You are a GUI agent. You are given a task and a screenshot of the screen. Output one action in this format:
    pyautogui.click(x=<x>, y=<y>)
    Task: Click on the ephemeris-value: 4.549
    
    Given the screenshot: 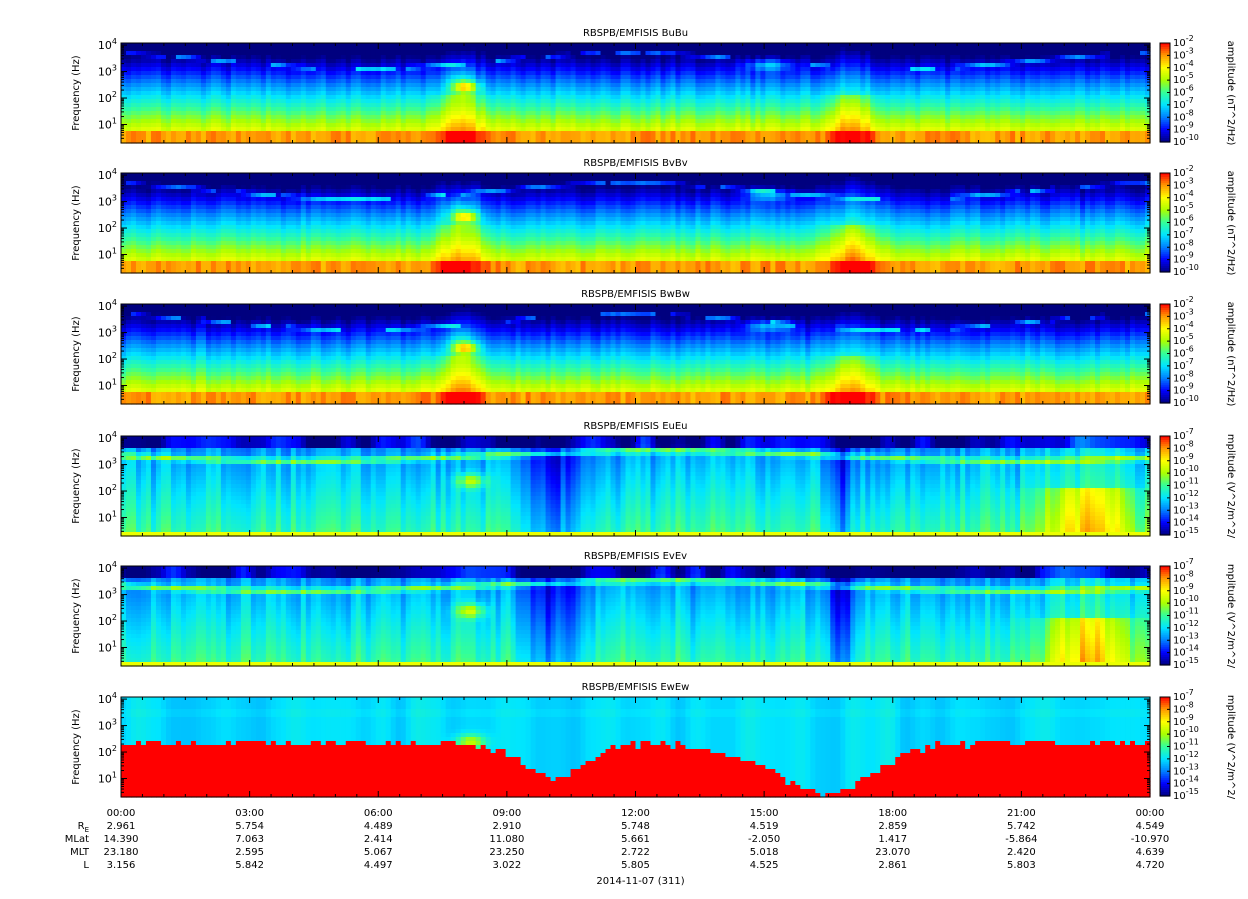 What is the action you would take?
    pyautogui.click(x=1150, y=826)
    